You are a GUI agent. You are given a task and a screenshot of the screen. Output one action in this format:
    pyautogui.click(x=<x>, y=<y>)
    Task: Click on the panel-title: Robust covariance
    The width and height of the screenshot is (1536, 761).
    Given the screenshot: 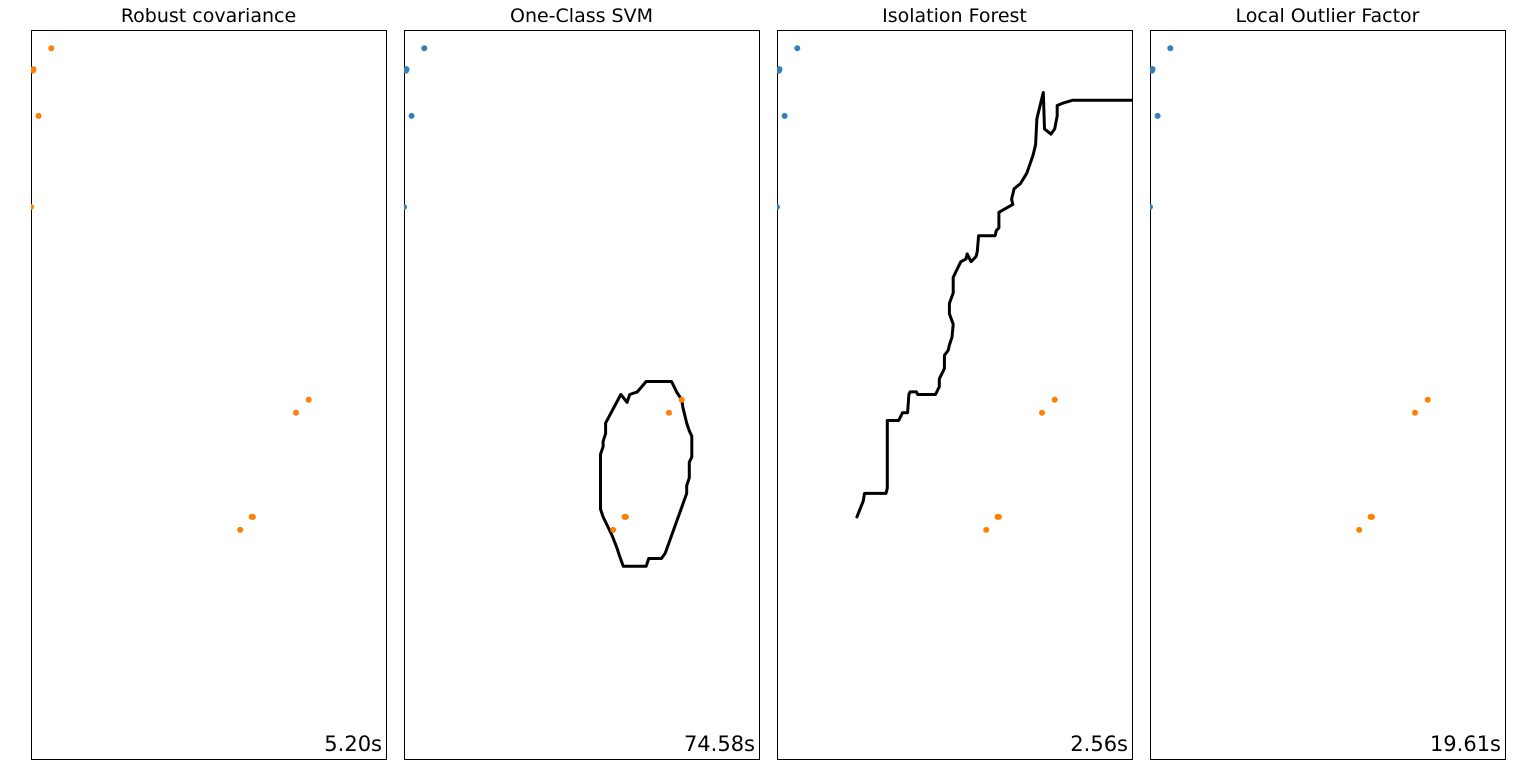 What is the action you would take?
    pyautogui.click(x=208, y=16)
    